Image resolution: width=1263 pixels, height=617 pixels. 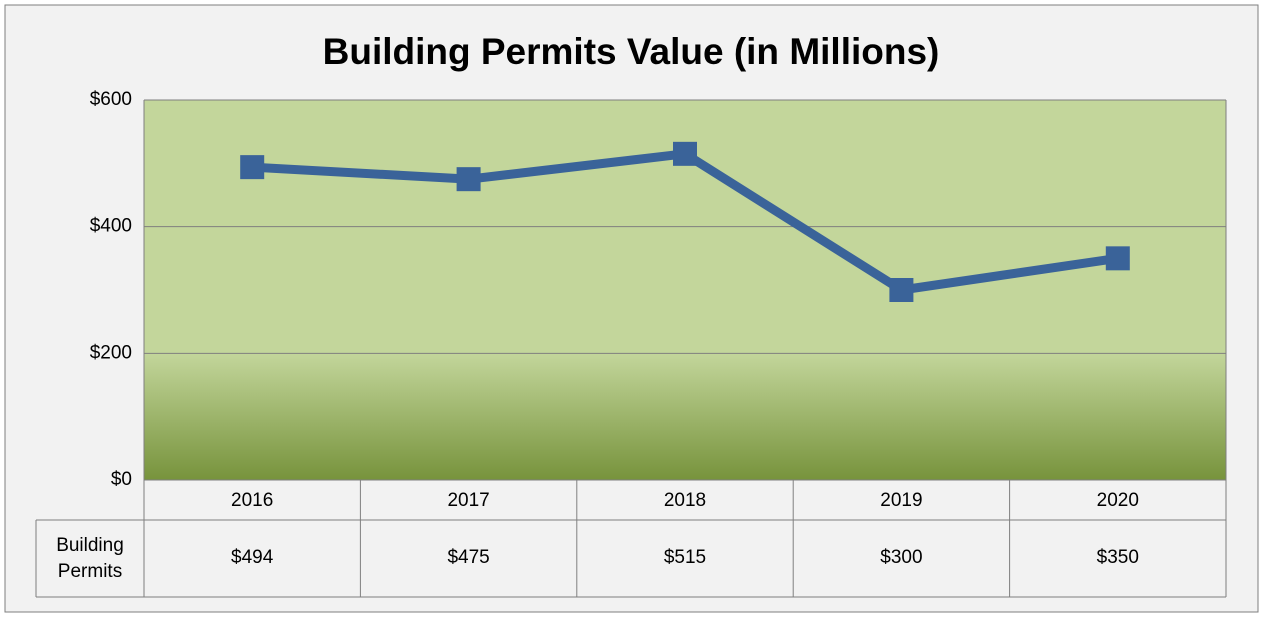 I want to click on x-tick-label: 2017, so click(x=468, y=500).